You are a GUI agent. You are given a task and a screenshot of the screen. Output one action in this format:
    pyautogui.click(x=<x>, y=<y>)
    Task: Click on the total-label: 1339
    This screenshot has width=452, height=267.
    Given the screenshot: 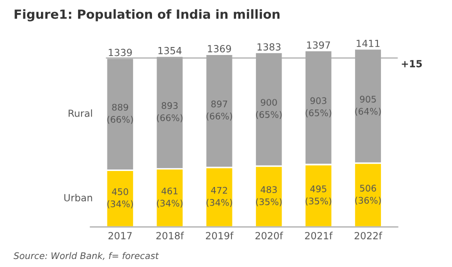 What is the action you would take?
    pyautogui.click(x=120, y=52)
    